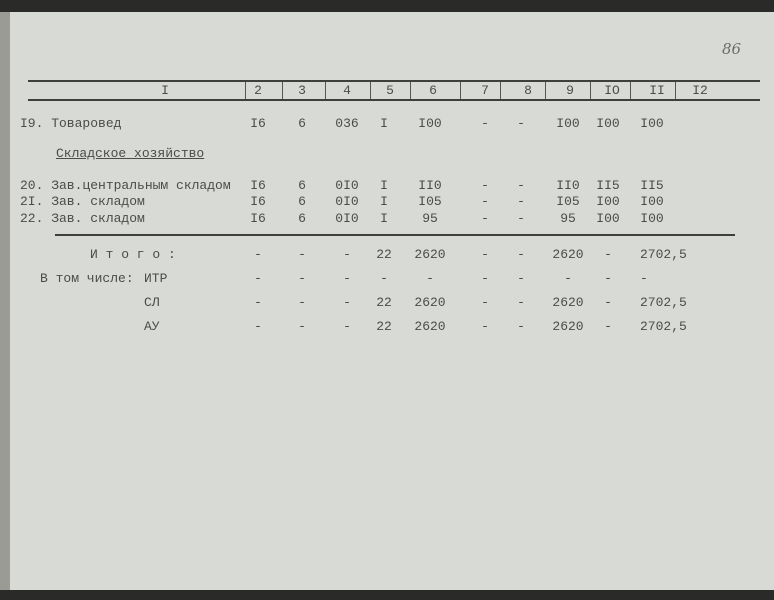  What do you see at coordinates (152, 302) in the screenshot?
I see `totals-label: СЛ` at bounding box center [152, 302].